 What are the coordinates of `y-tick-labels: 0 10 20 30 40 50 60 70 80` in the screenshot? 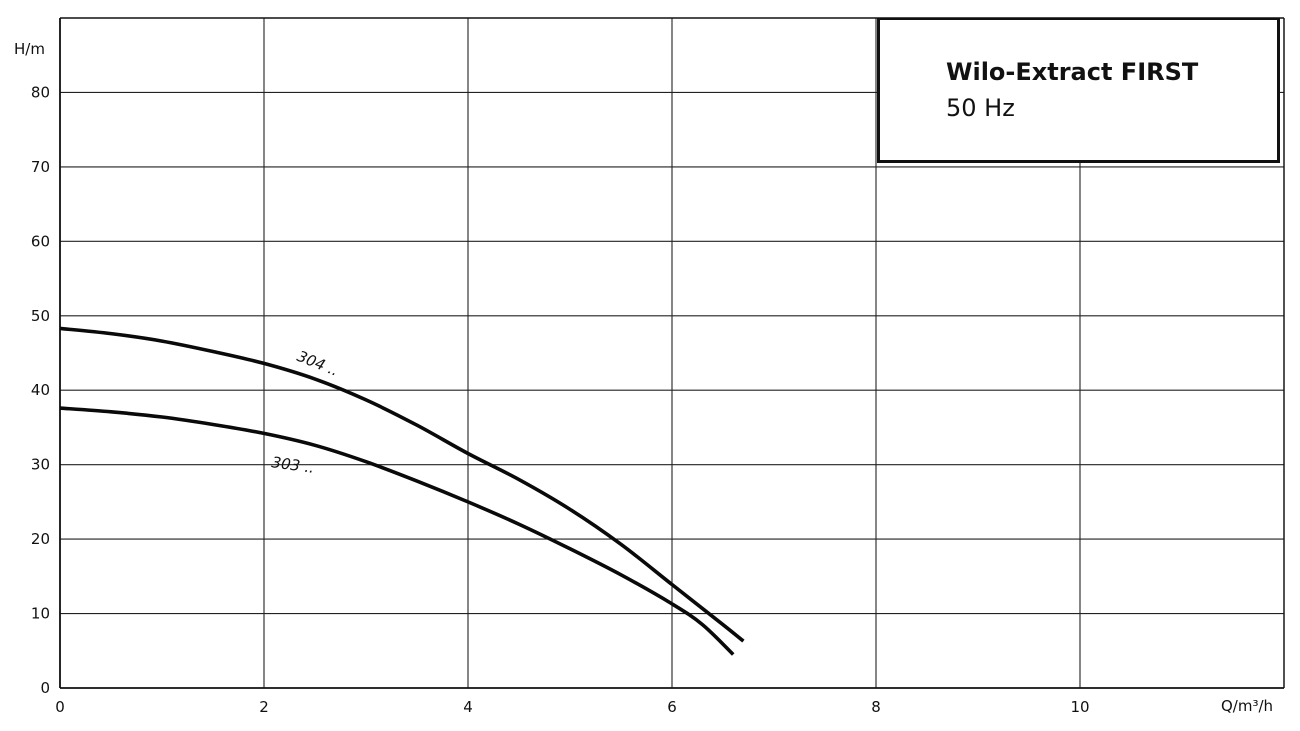 It's located at (40, 390).